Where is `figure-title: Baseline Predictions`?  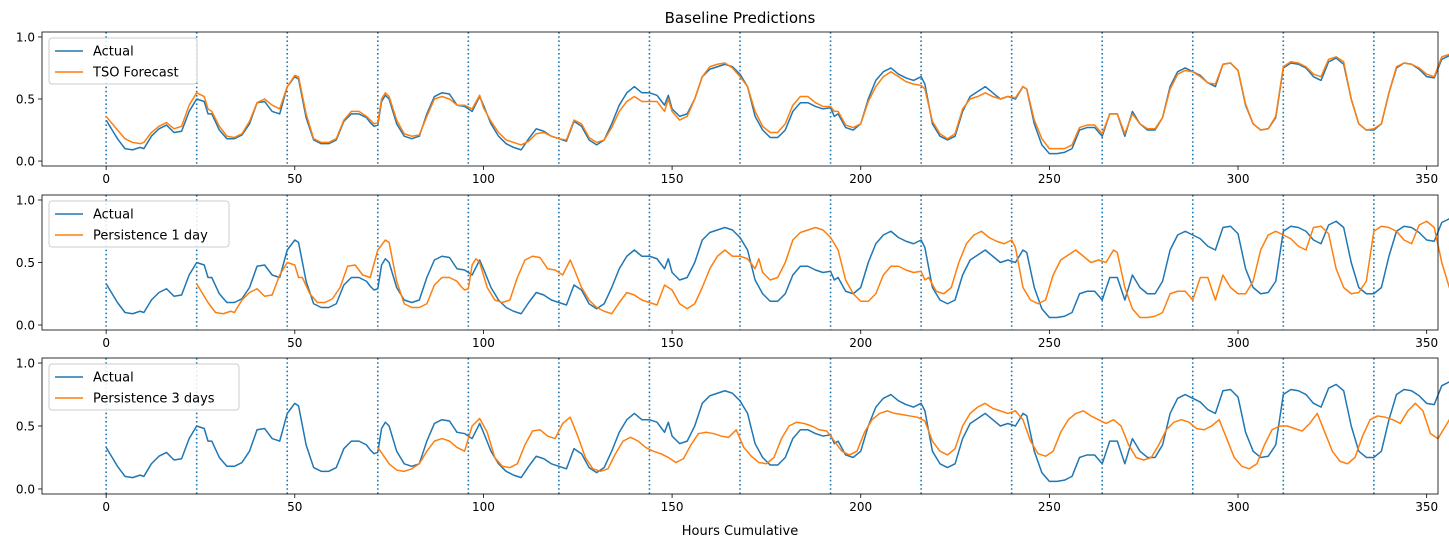
figure-title: Baseline Predictions is located at coordinates (740, 18).